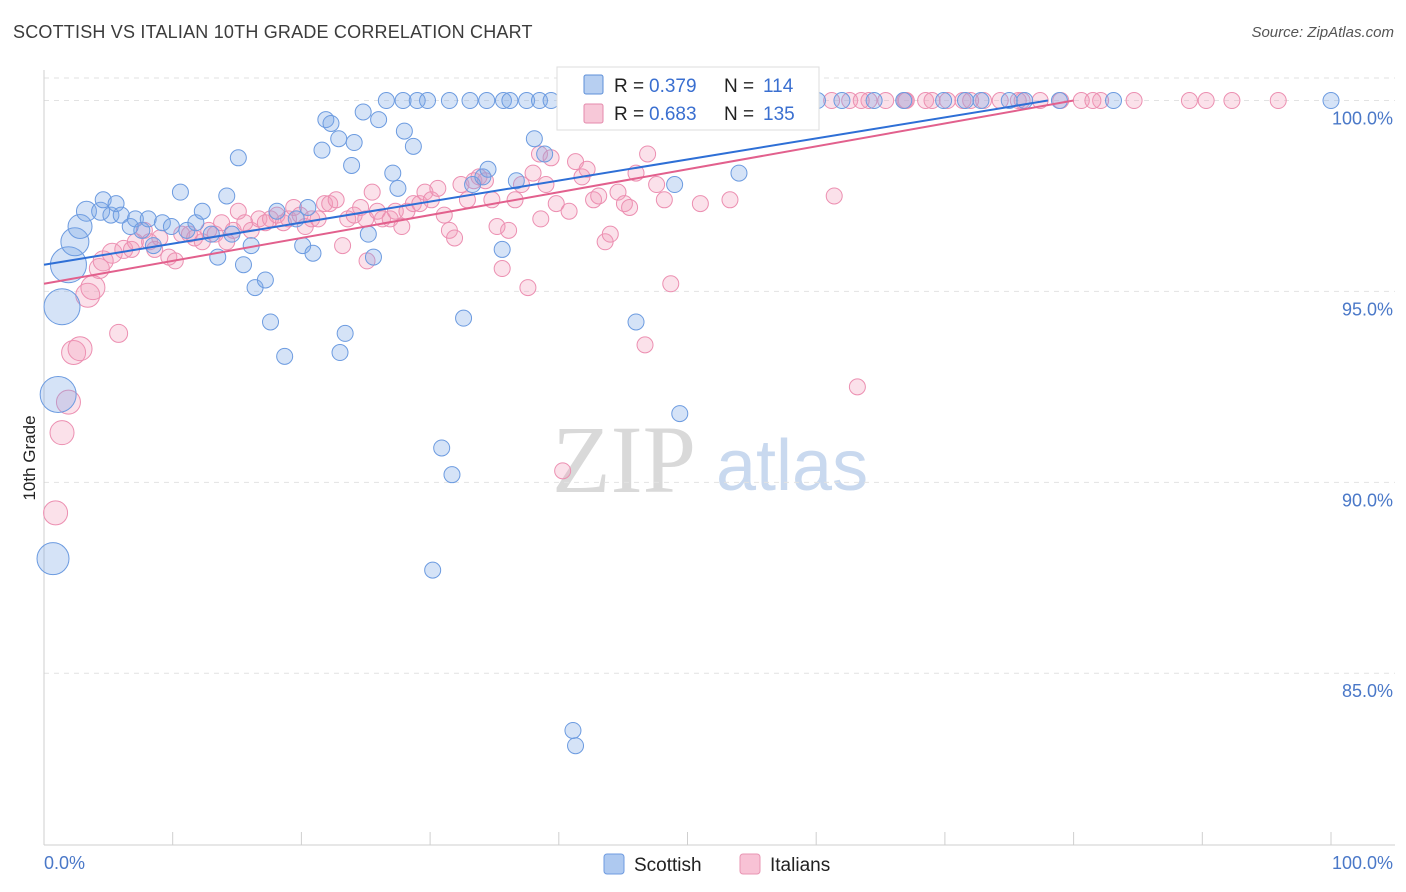  Describe the element at coordinates (29, 457) in the screenshot. I see `y-axis-title: 10th Grade` at that location.